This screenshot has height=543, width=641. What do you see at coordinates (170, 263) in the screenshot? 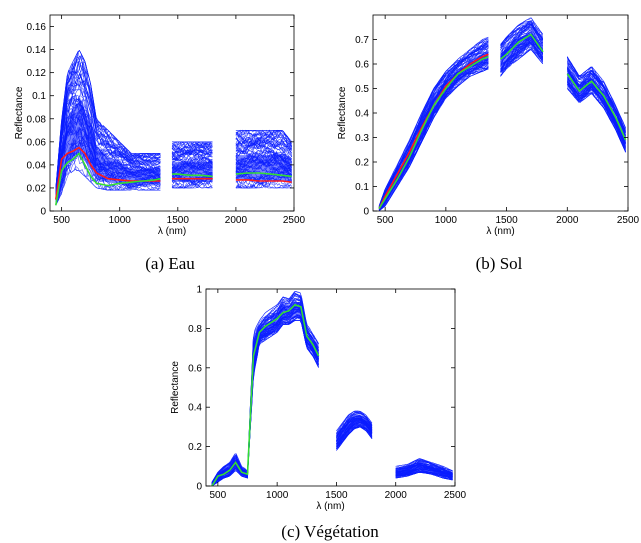
I see `panel-caption: (a) Eau` at bounding box center [170, 263].